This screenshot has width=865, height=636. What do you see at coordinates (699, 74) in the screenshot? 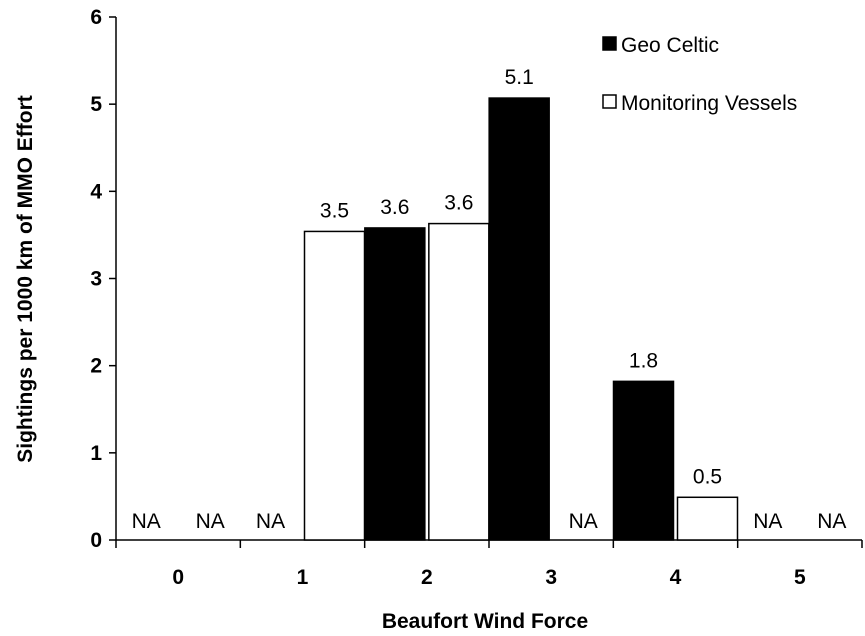
I see `legend: Geo Celtic Monitoring Vessels` at bounding box center [699, 74].